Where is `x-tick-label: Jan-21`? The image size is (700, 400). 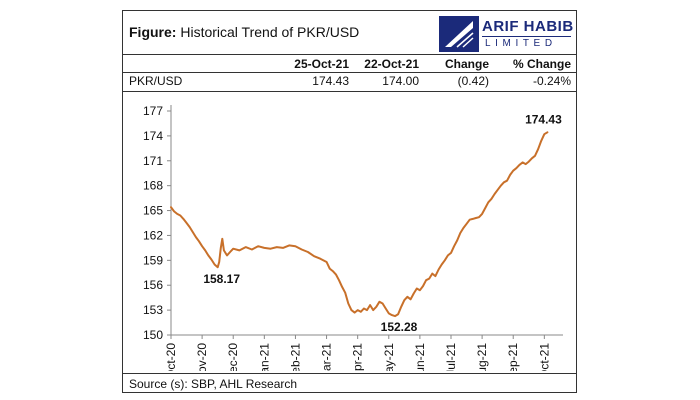
x-tick-label: Jan-21 is located at coordinates (264, 357).